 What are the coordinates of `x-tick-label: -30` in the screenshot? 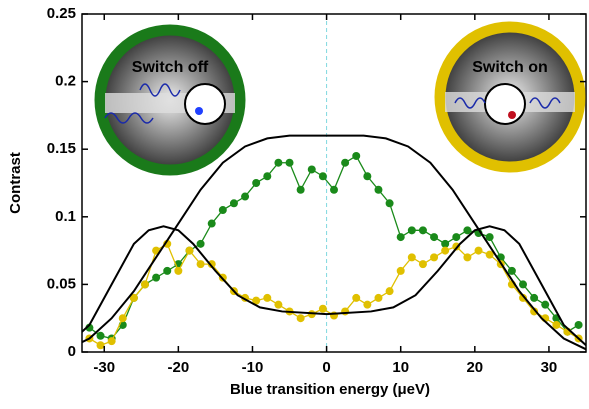 It's located at (104, 367).